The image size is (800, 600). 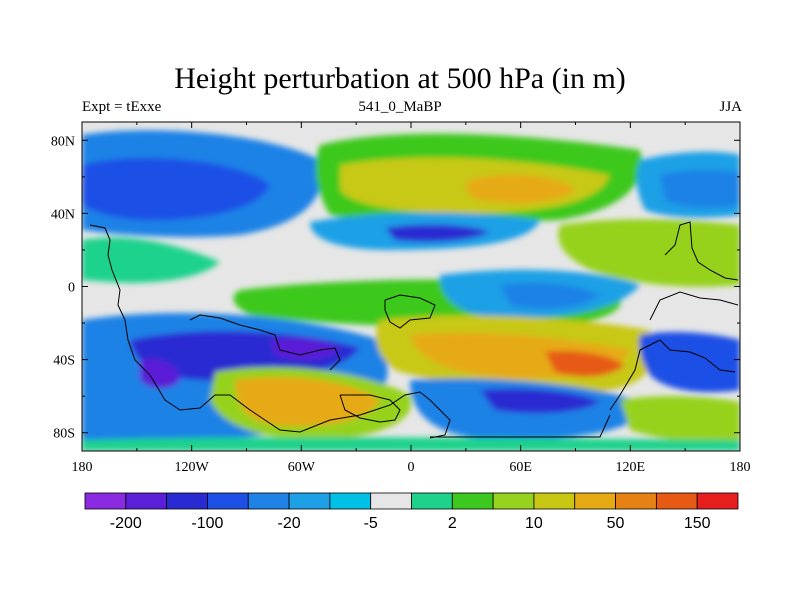 What do you see at coordinates (151, 260) in the screenshot?
I see `contour-band-west-green` at bounding box center [151, 260].